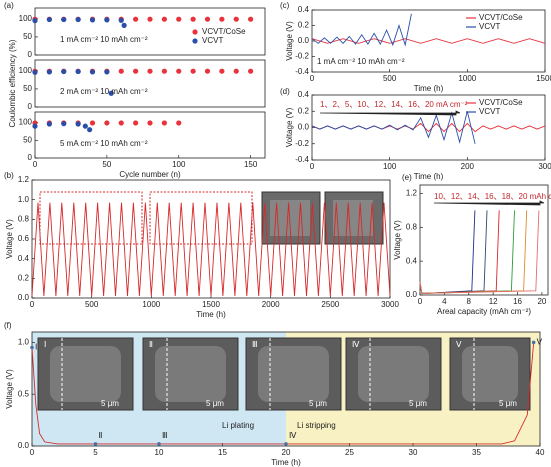  What do you see at coordinates (349, 452) in the screenshot?
I see `x-tick-label: 25` at bounding box center [349, 452].